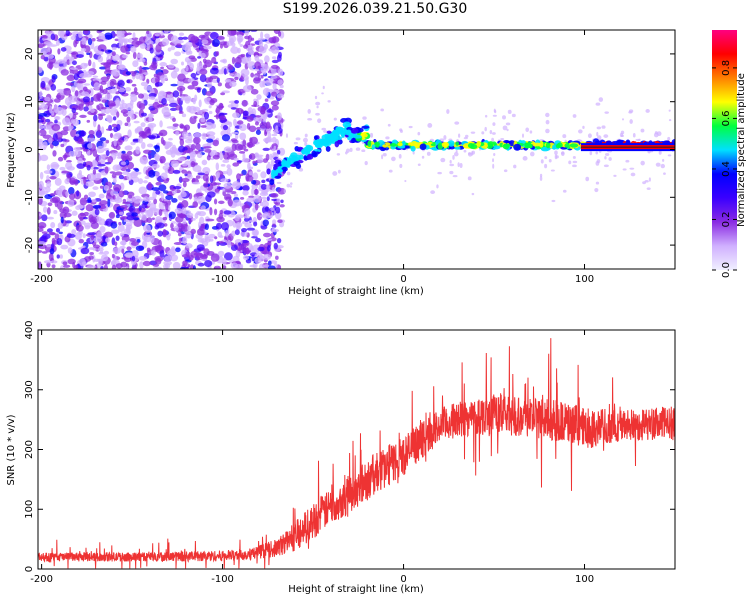  What do you see at coordinates (741, 150) in the screenshot?
I see `colorbar-label: Normalized spectral amplitude` at bounding box center [741, 150].